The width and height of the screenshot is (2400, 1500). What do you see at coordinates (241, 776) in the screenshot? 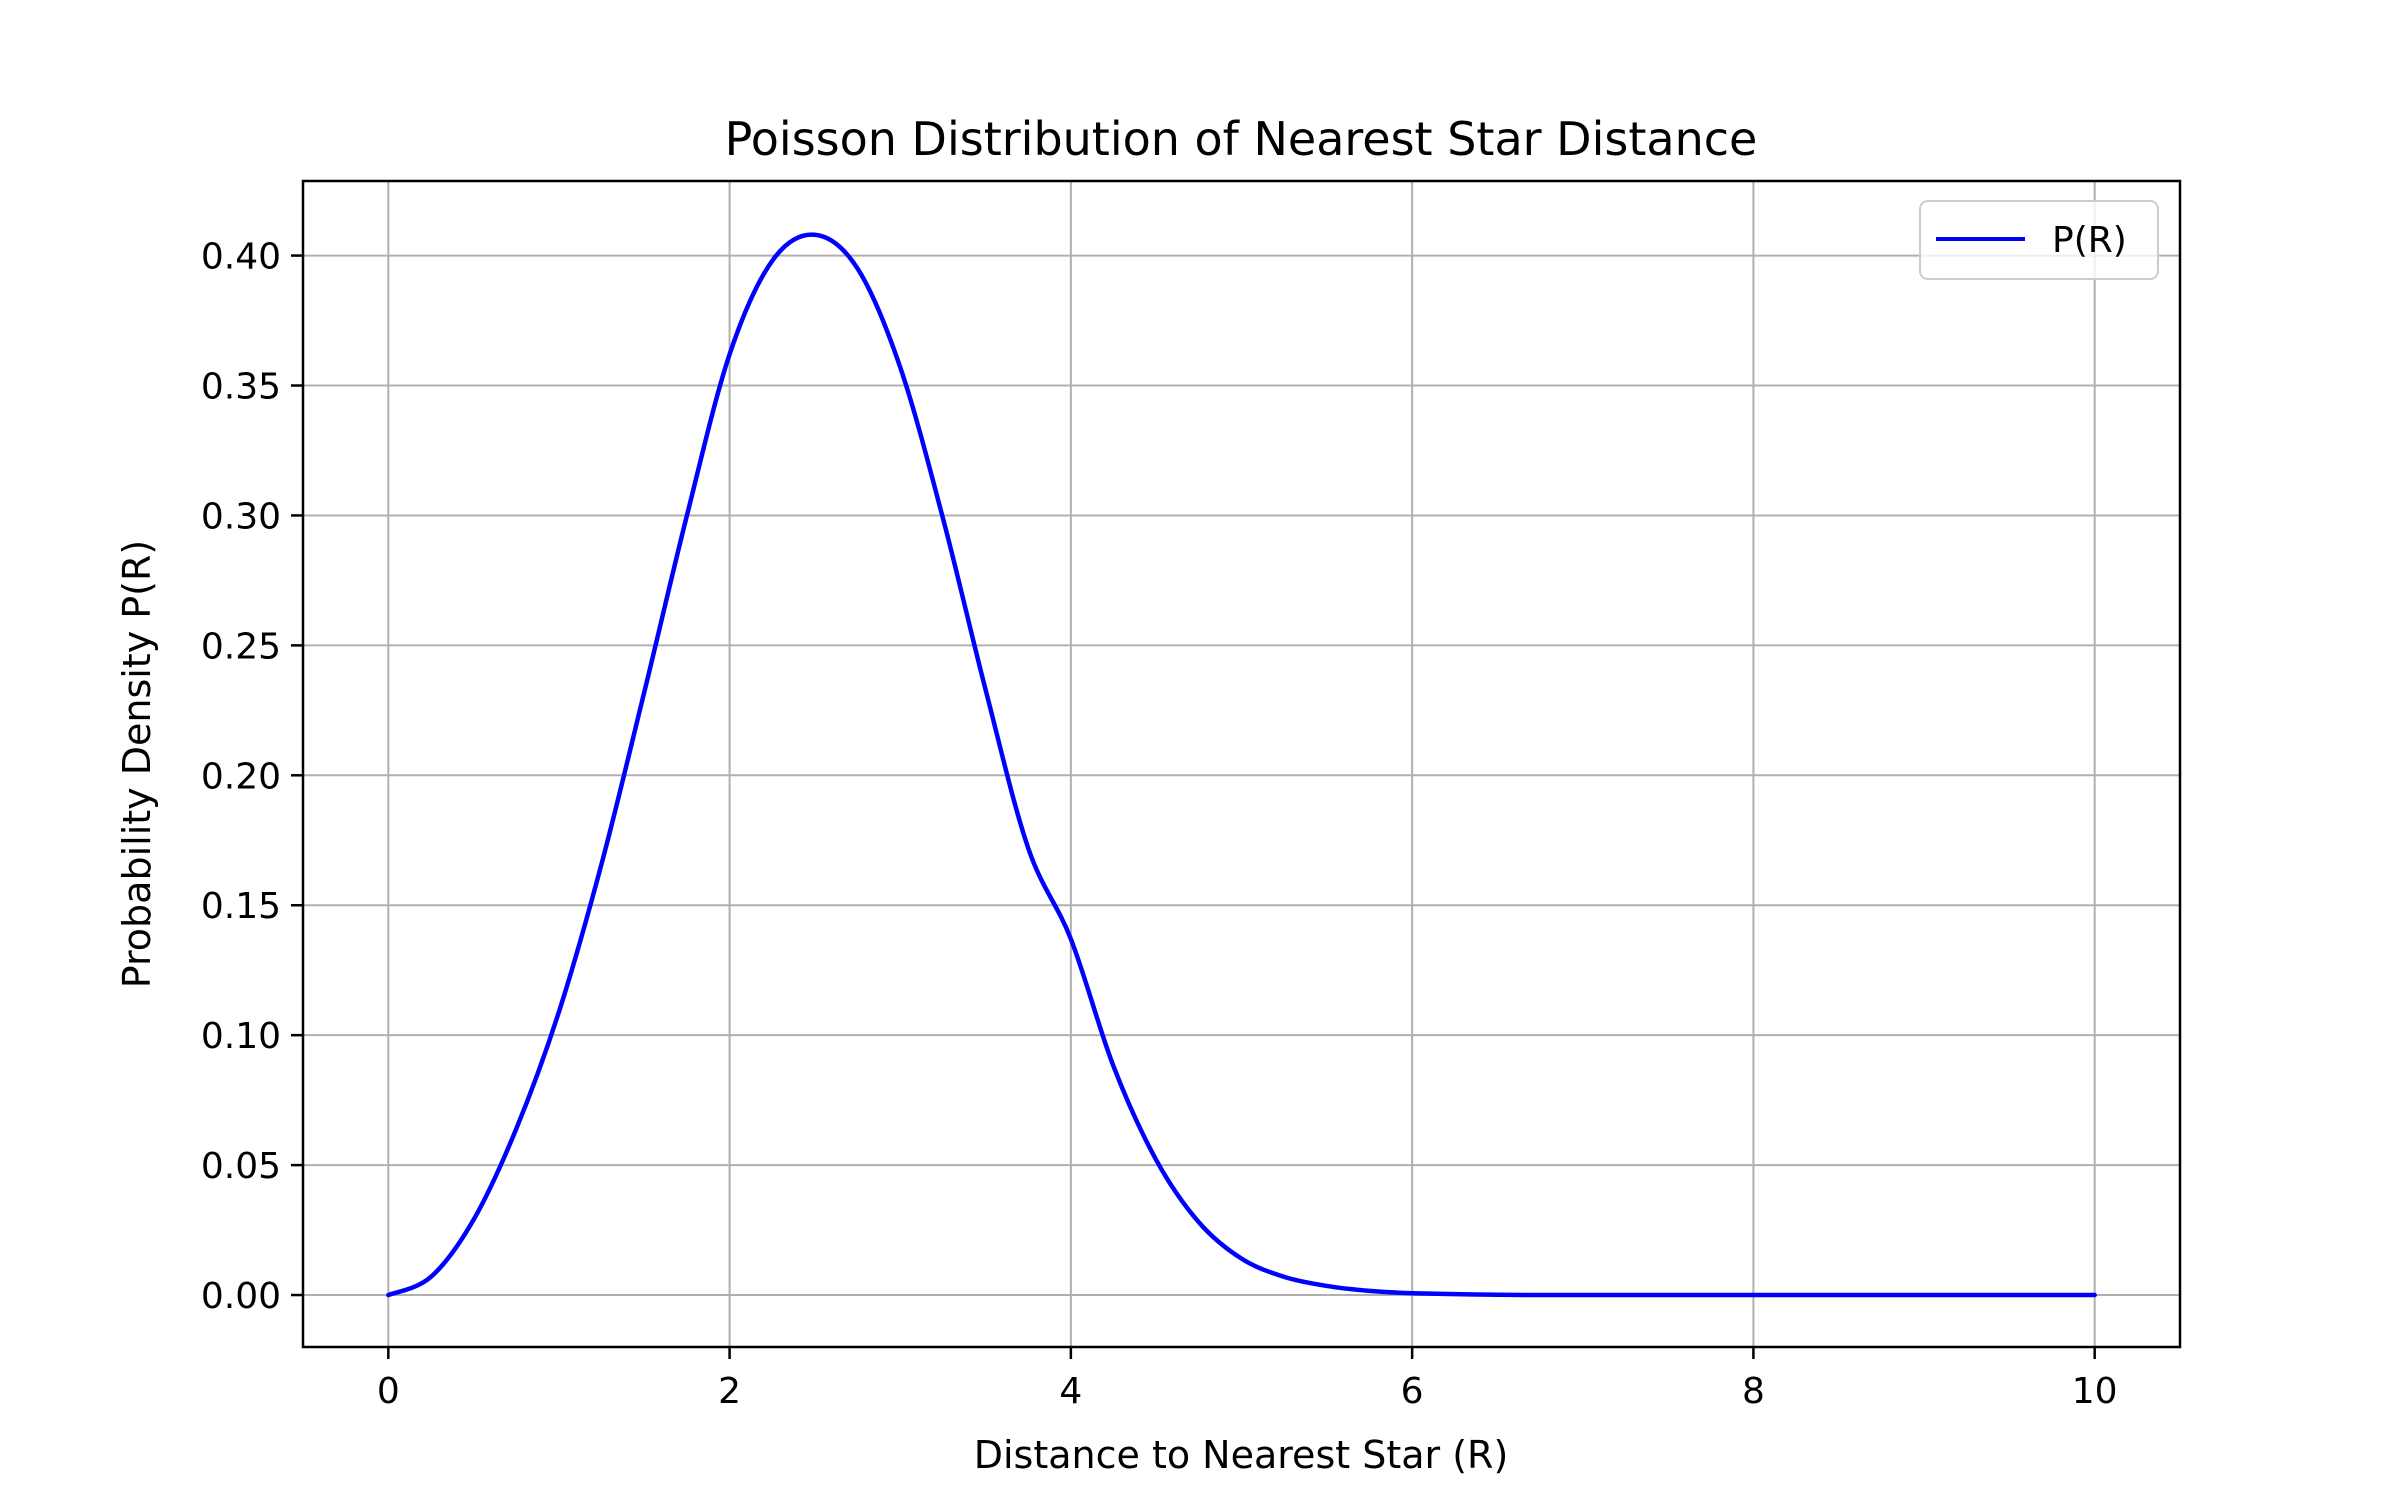
I see `y-tick-label: 0.20` at bounding box center [241, 776].